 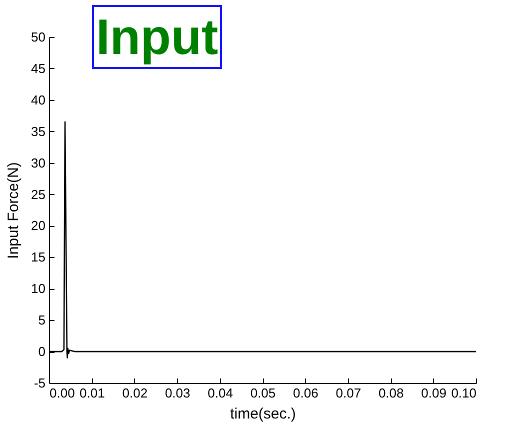 I want to click on x-tick-label: 0.06, so click(x=305, y=393).